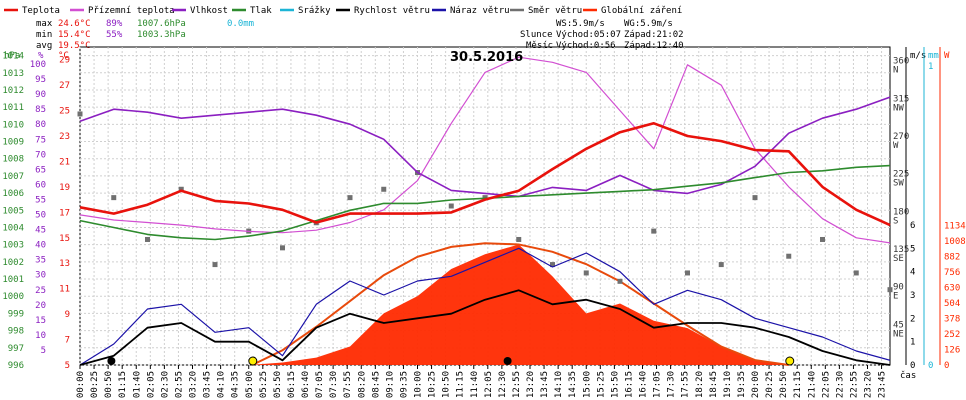 Image resolution: width=966 pixels, height=400 pixels. What do you see at coordinates (918, 56) in the screenshot?
I see `wind-axis-unit: m/s` at bounding box center [918, 56].